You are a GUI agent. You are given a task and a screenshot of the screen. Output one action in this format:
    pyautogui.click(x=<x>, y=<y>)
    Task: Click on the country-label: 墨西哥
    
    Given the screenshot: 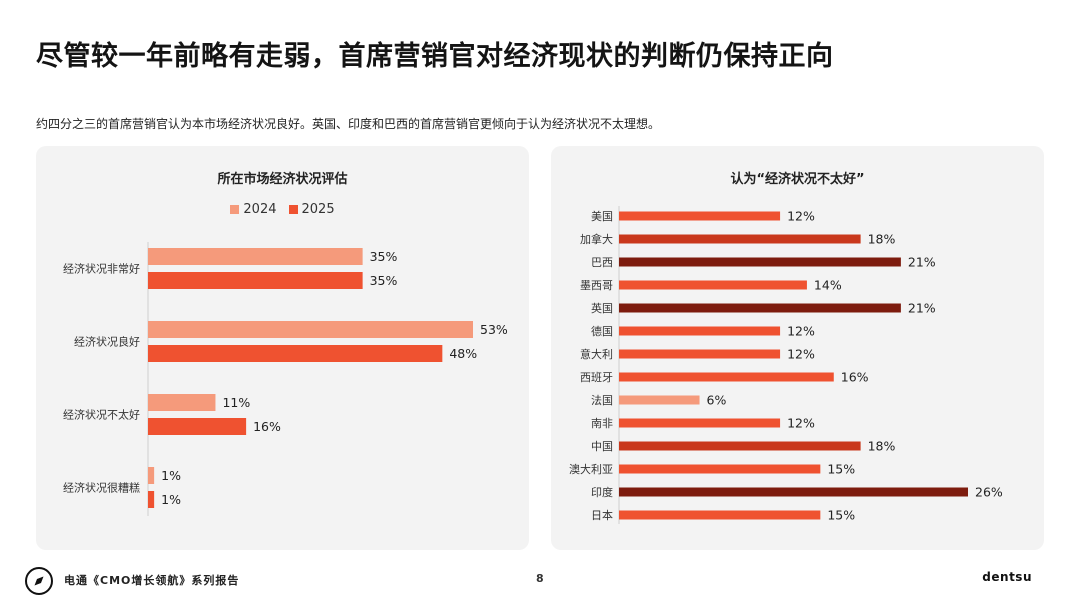 What is the action you would take?
    pyautogui.click(x=596, y=285)
    